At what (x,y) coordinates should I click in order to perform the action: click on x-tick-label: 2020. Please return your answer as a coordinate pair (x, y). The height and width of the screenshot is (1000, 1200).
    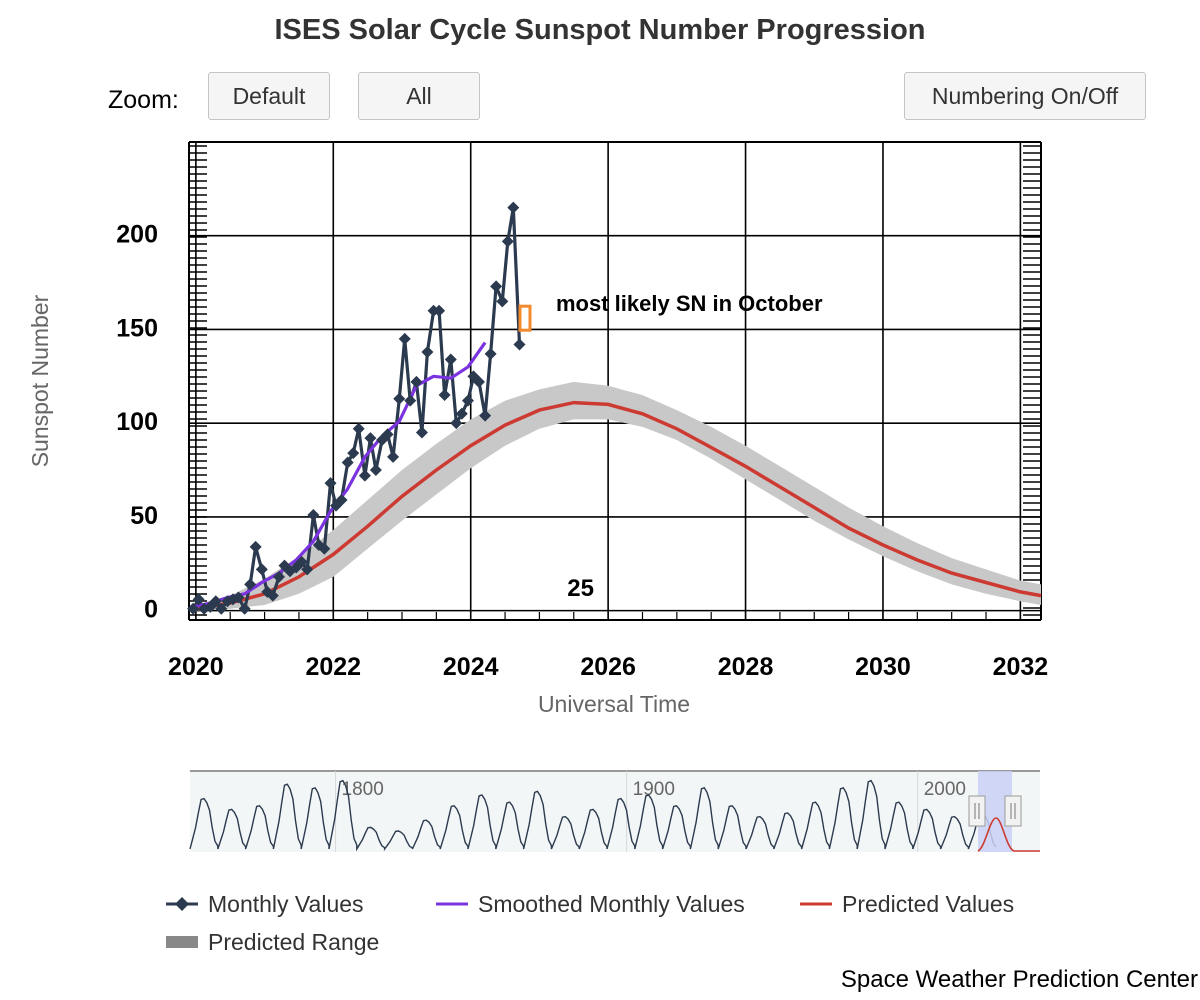
    Looking at the image, I should click on (196, 667).